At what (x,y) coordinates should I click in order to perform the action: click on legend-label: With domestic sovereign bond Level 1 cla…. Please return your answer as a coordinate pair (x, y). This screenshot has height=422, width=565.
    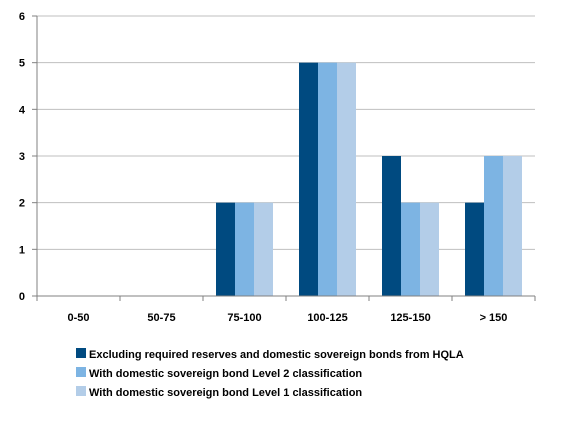
    Looking at the image, I should click on (225, 393).